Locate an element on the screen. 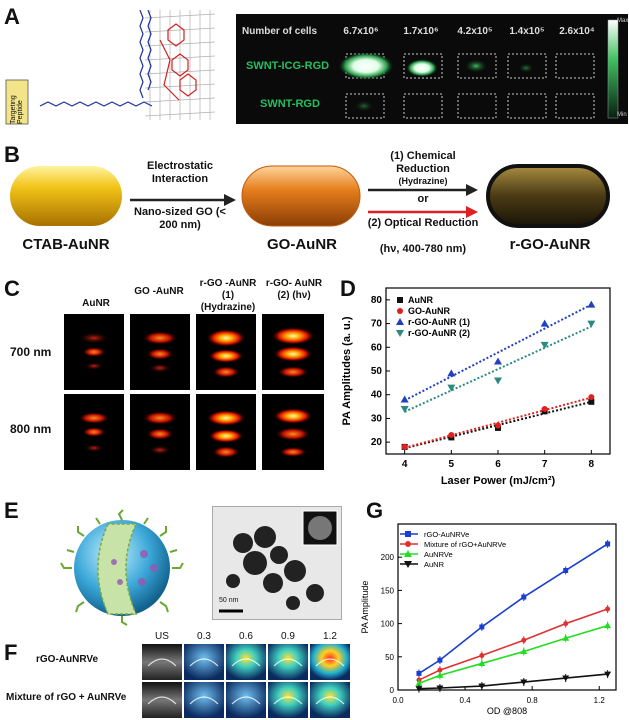  x-tick-label: 0.0 is located at coordinates (398, 700).